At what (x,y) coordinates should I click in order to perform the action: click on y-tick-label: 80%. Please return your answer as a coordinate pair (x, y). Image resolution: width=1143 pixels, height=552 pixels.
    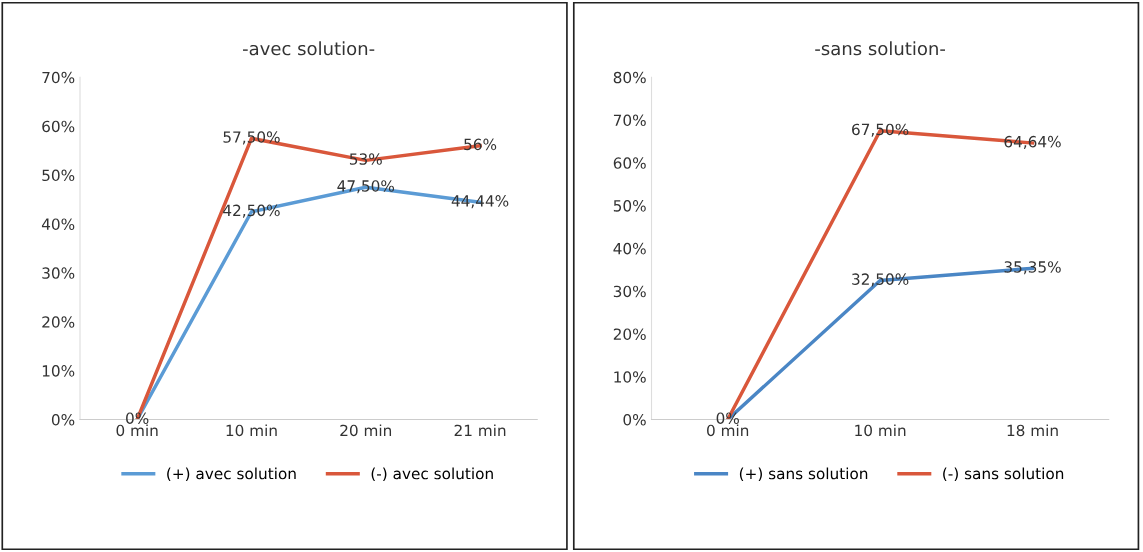
    Looking at the image, I should click on (629, 77).